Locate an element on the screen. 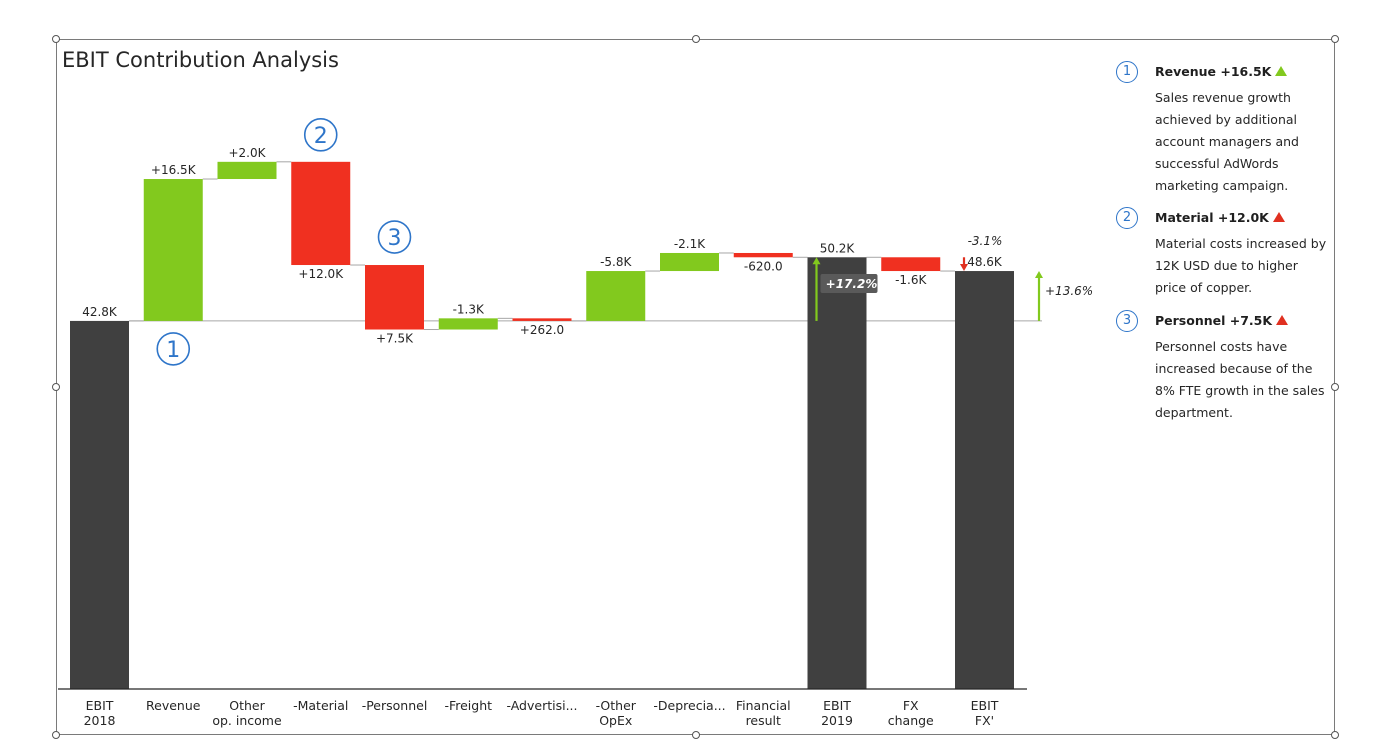 The height and width of the screenshot is (748, 1389). resize-handle-top-right is located at coordinates (1335, 39).